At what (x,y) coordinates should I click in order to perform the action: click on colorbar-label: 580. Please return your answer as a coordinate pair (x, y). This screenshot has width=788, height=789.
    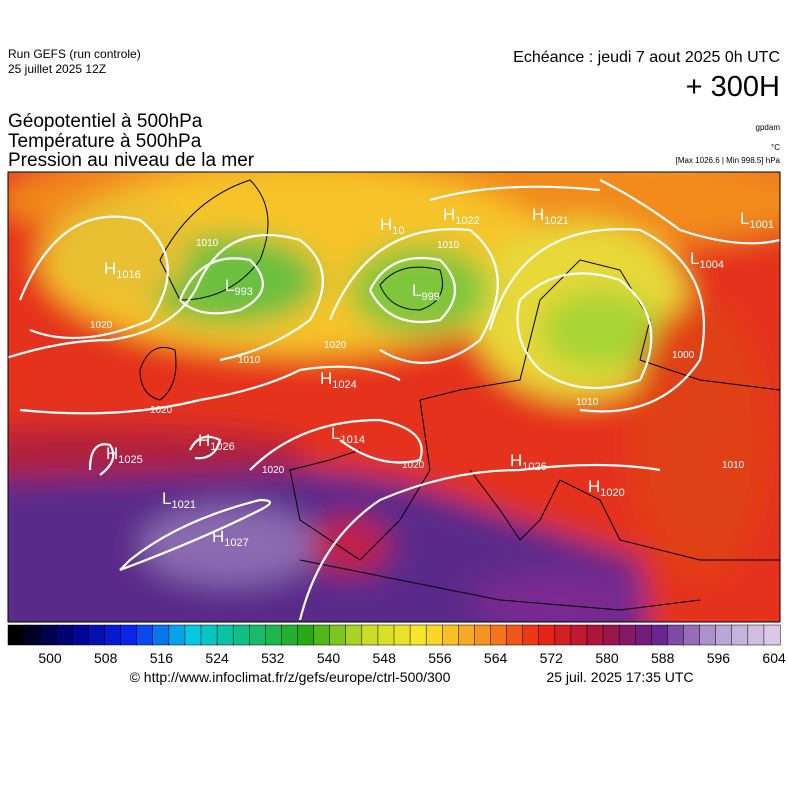
    Looking at the image, I should click on (607, 658).